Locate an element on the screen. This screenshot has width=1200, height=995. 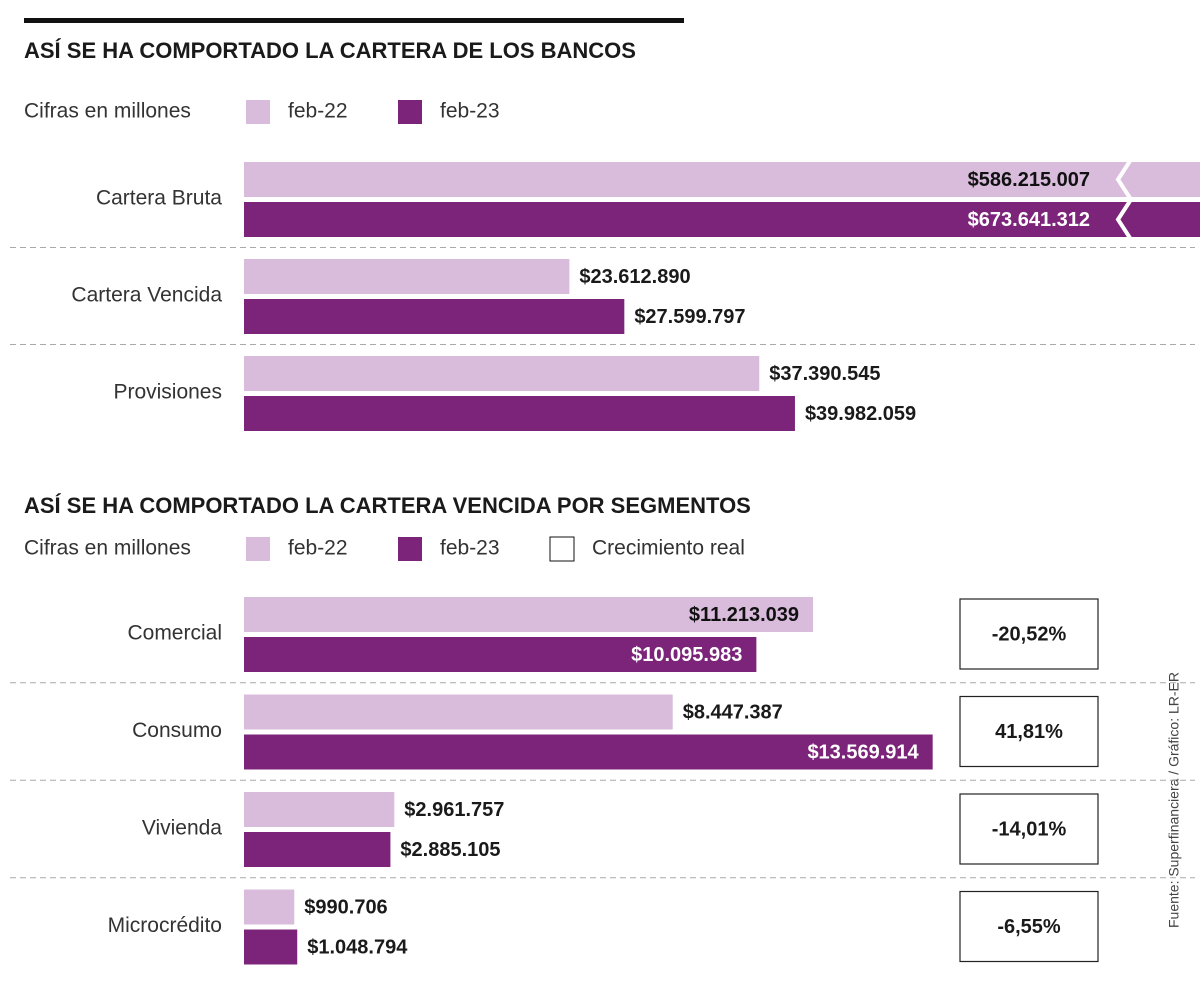
value-label: $37.390.545 is located at coordinates (824, 374).